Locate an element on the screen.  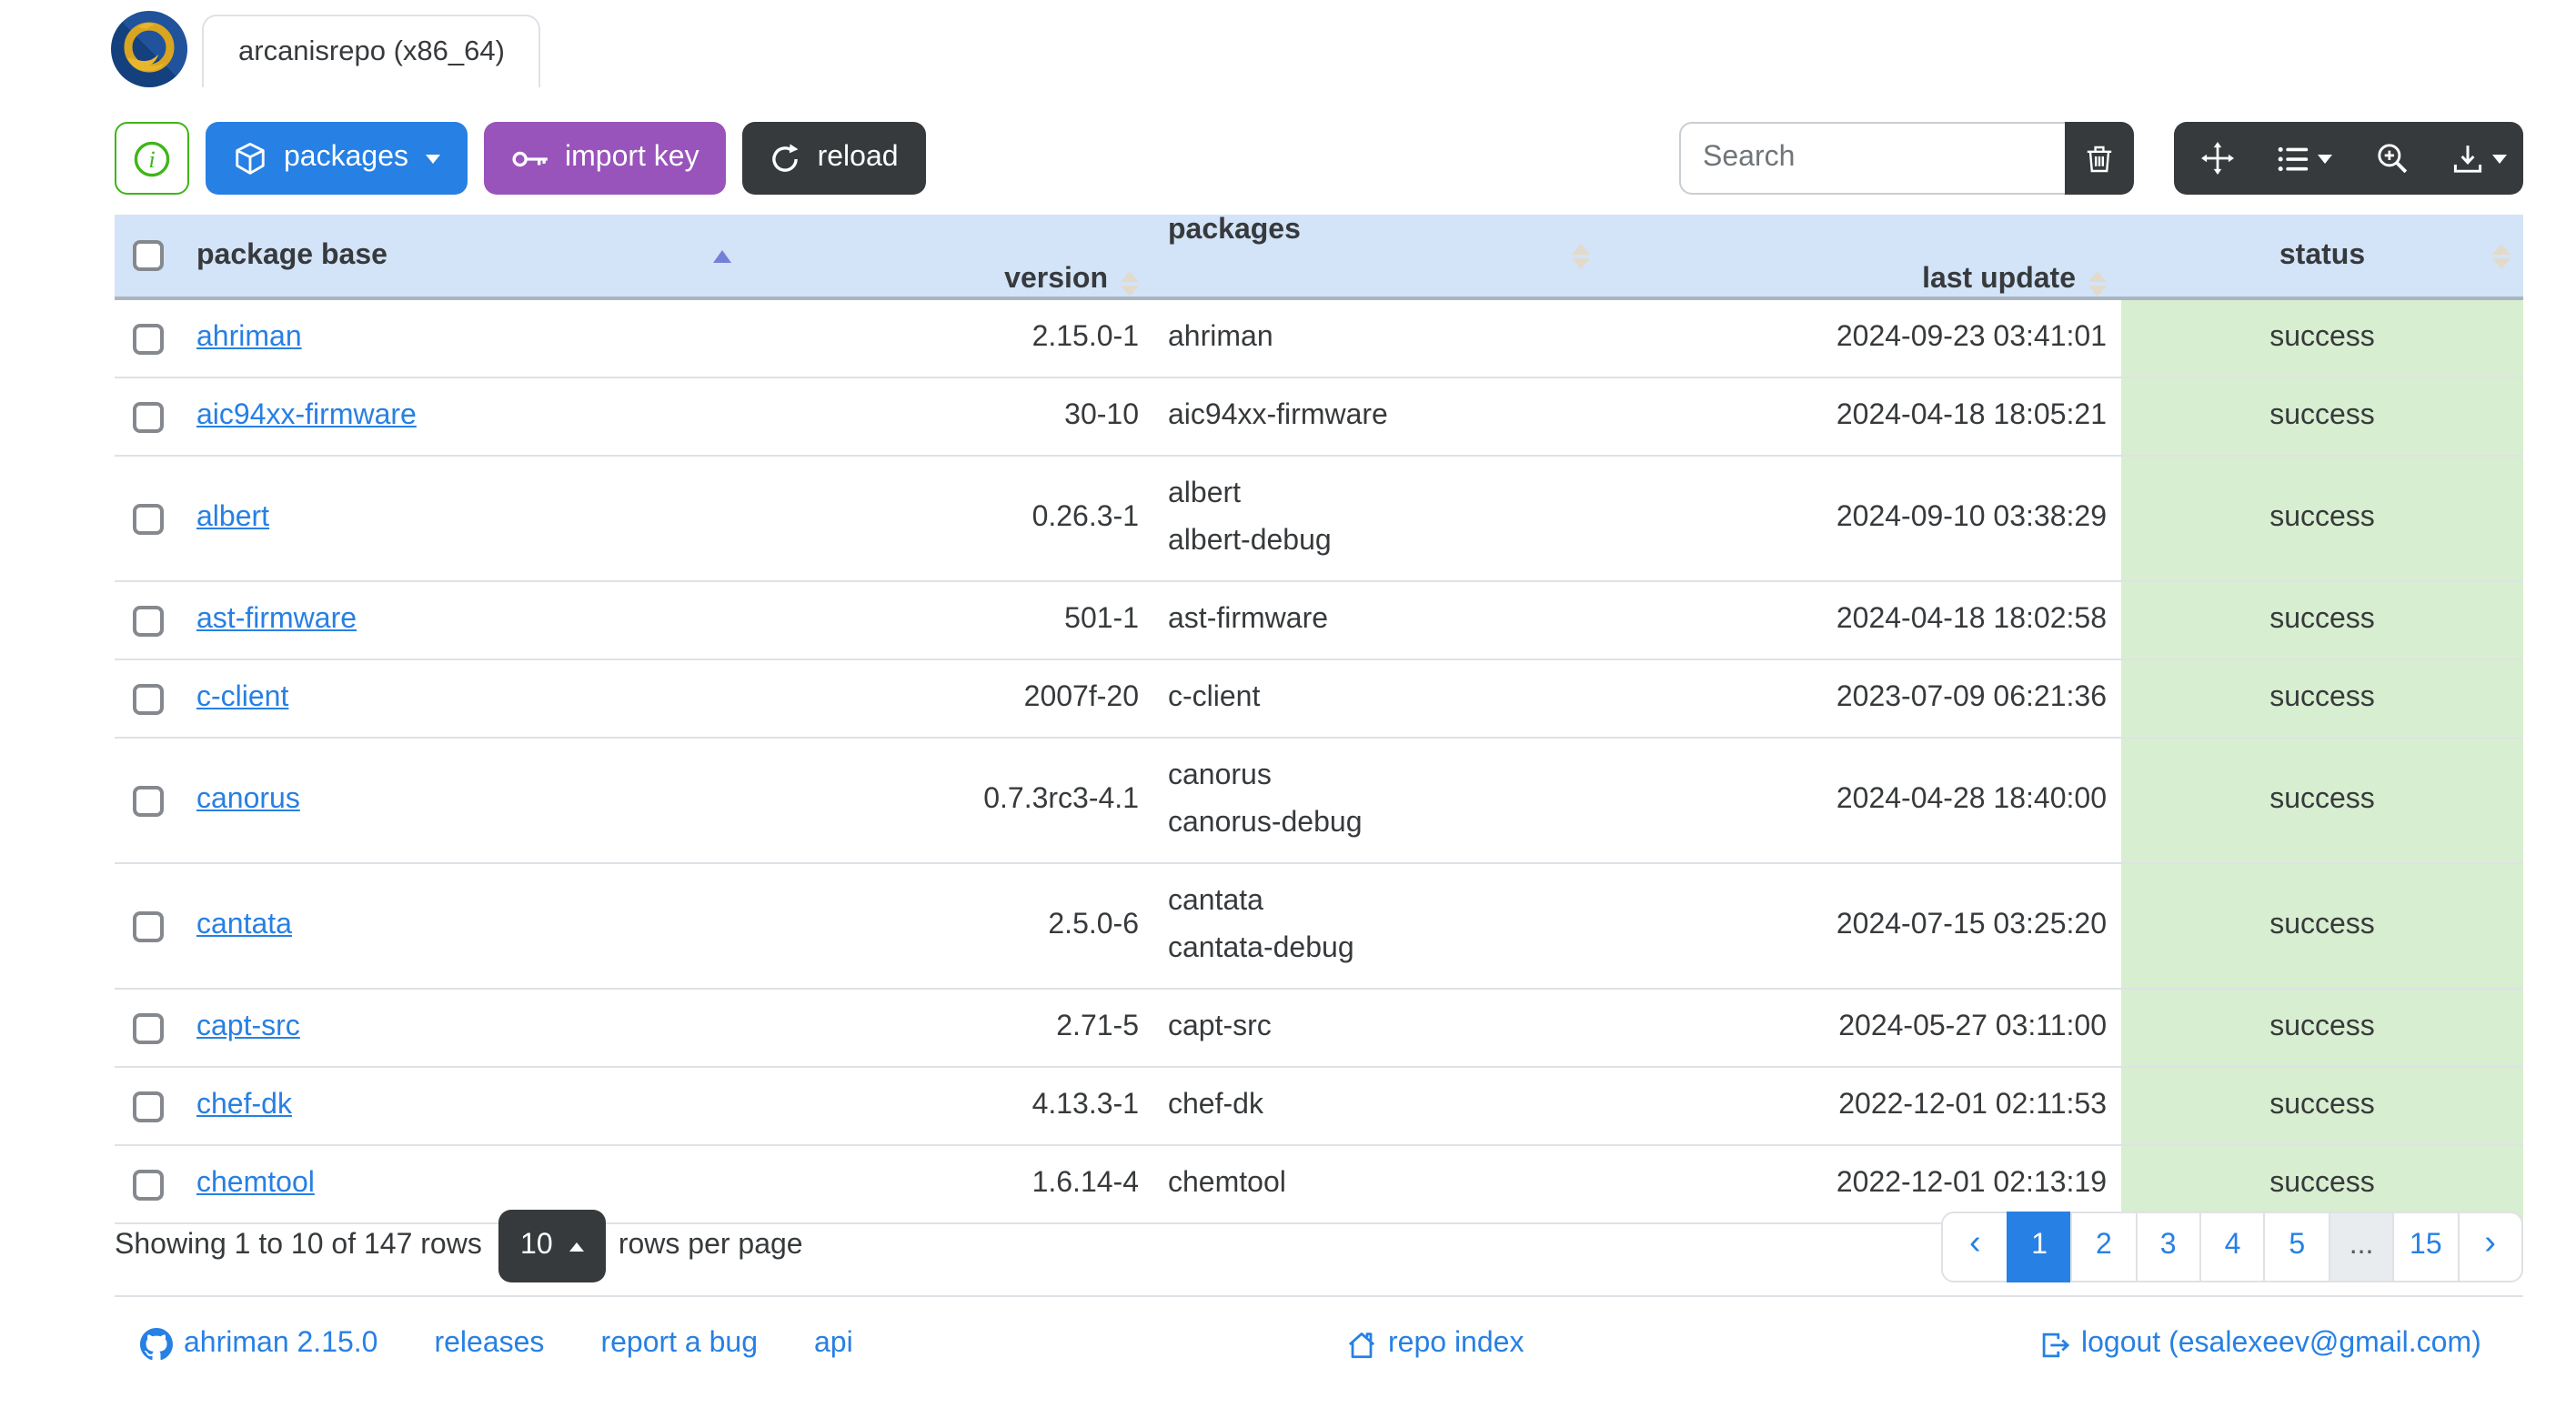
version-cell: 2.5.0-6 is located at coordinates (1093, 925).